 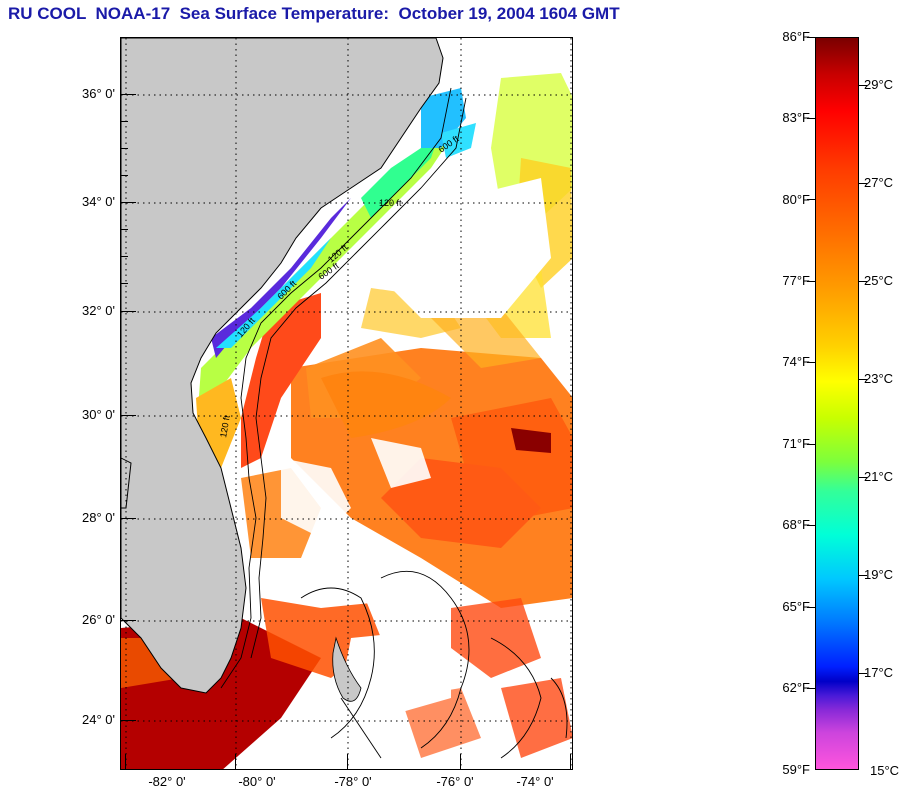 What do you see at coordinates (98, 719) in the screenshot?
I see `y-axis-label: 24° 0'` at bounding box center [98, 719].